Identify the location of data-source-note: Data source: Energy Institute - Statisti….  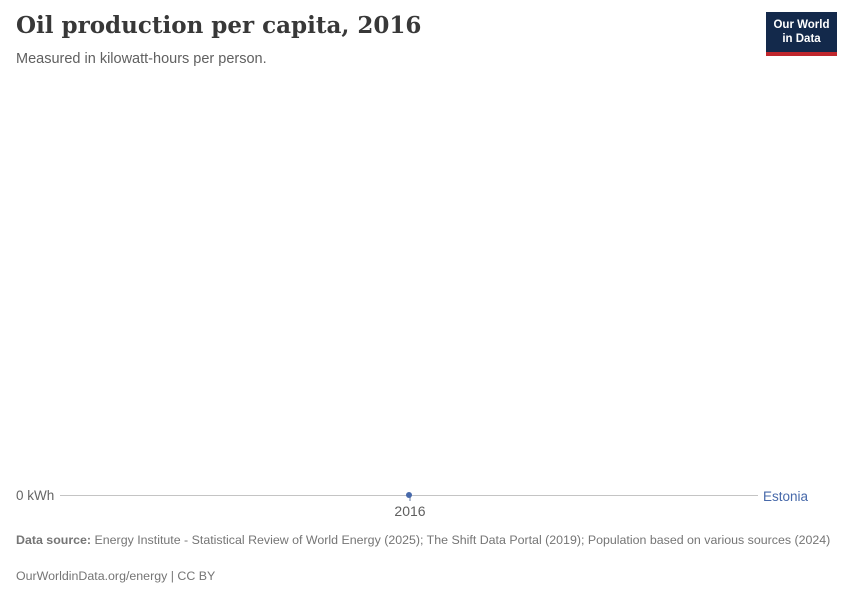
(424, 540).